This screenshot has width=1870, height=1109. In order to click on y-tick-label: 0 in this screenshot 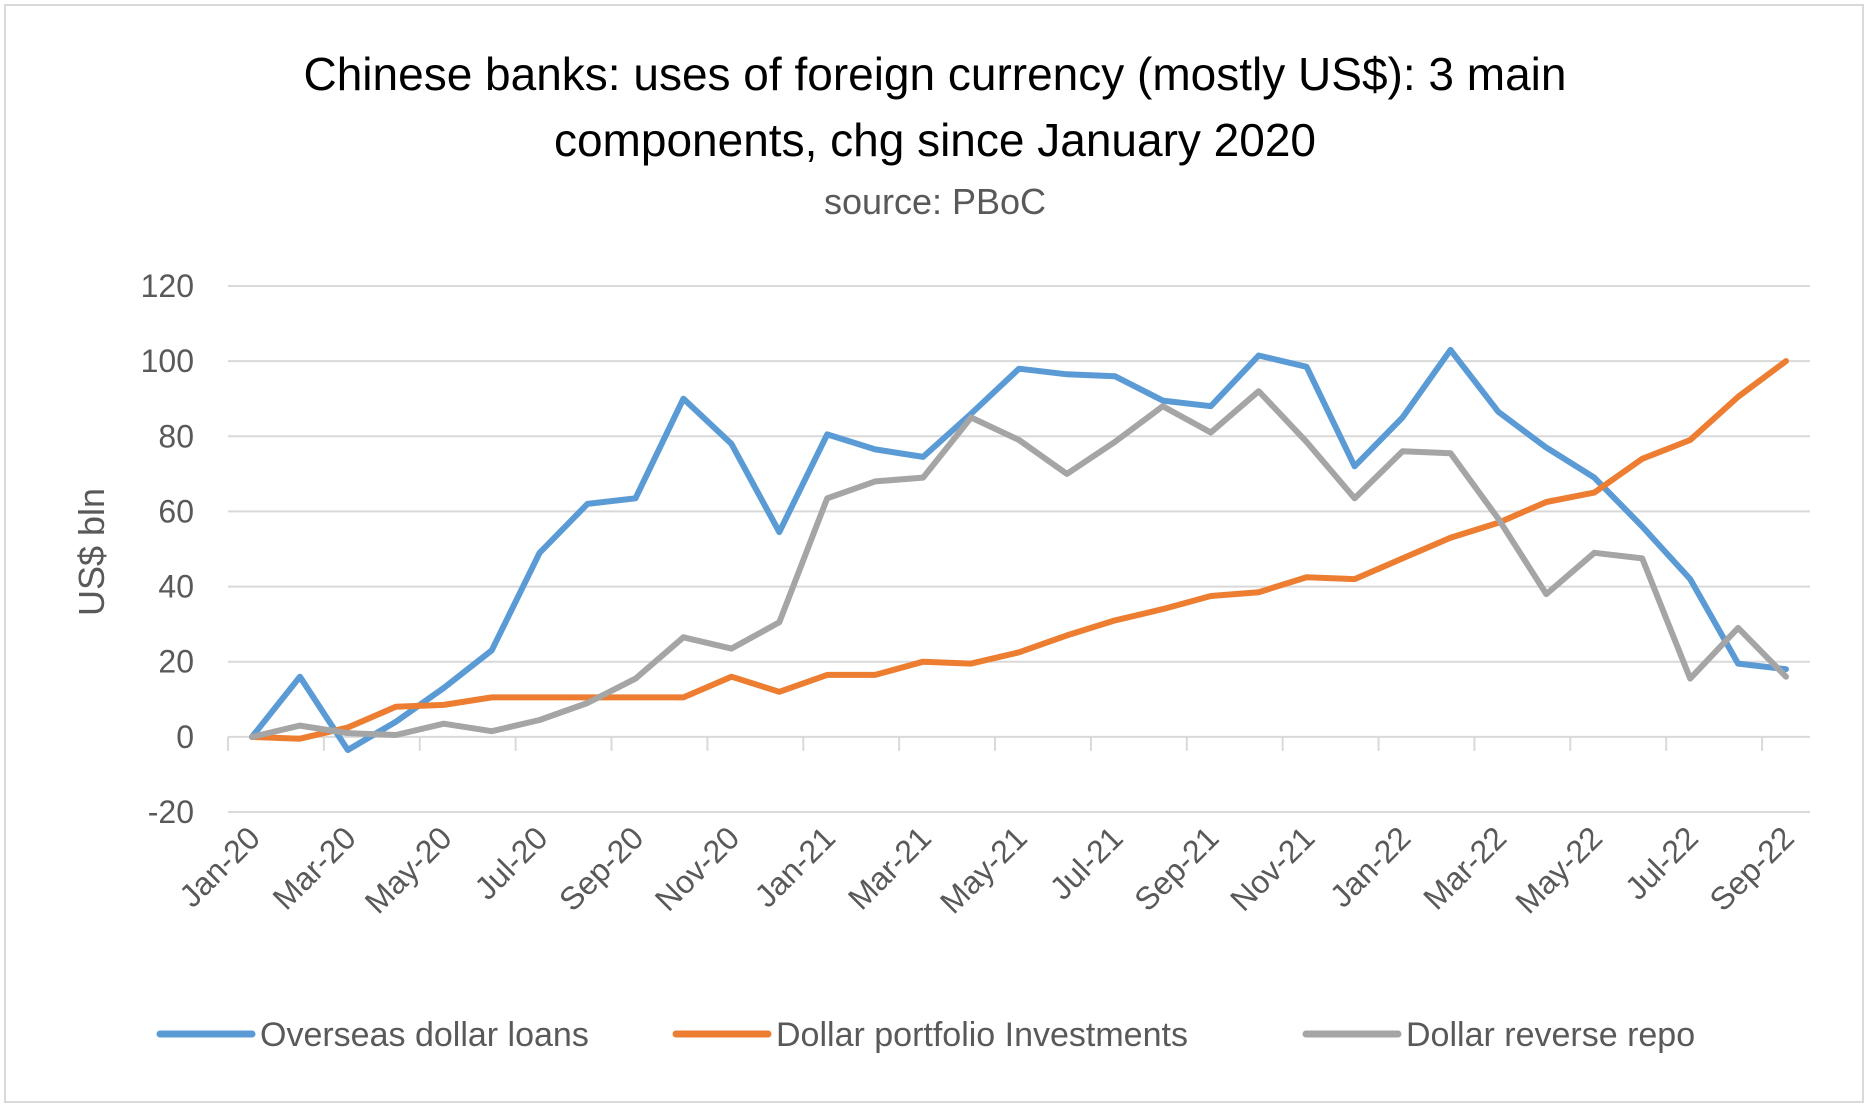, I will do `click(185, 737)`.